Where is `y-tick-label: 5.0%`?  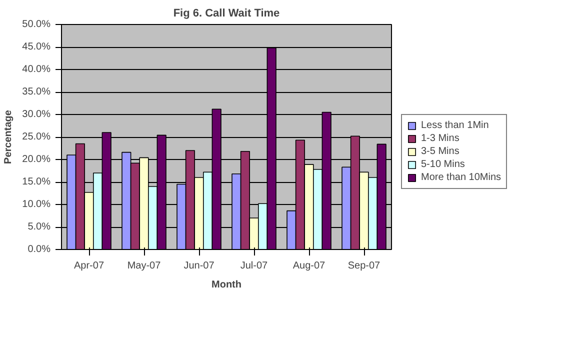
y-tick-label: 5.0% is located at coordinates (39, 227).